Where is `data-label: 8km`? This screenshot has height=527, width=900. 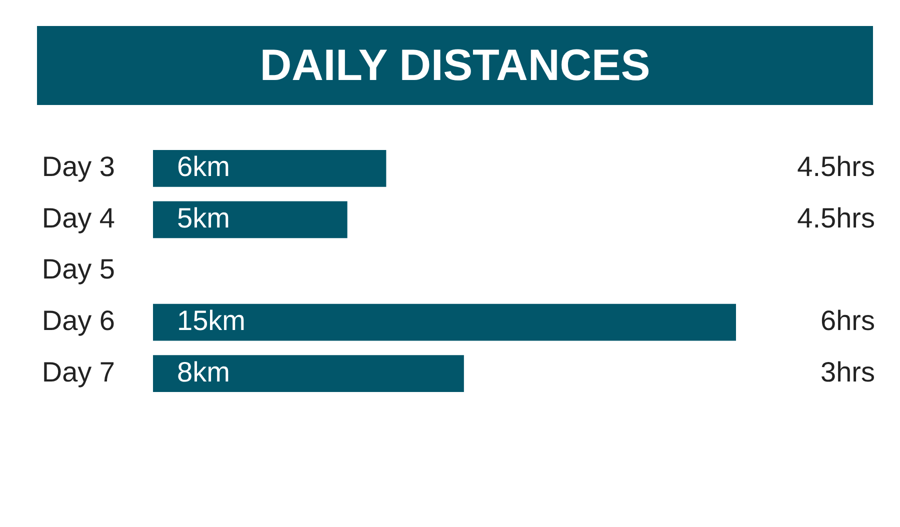 data-label: 8km is located at coordinates (203, 372).